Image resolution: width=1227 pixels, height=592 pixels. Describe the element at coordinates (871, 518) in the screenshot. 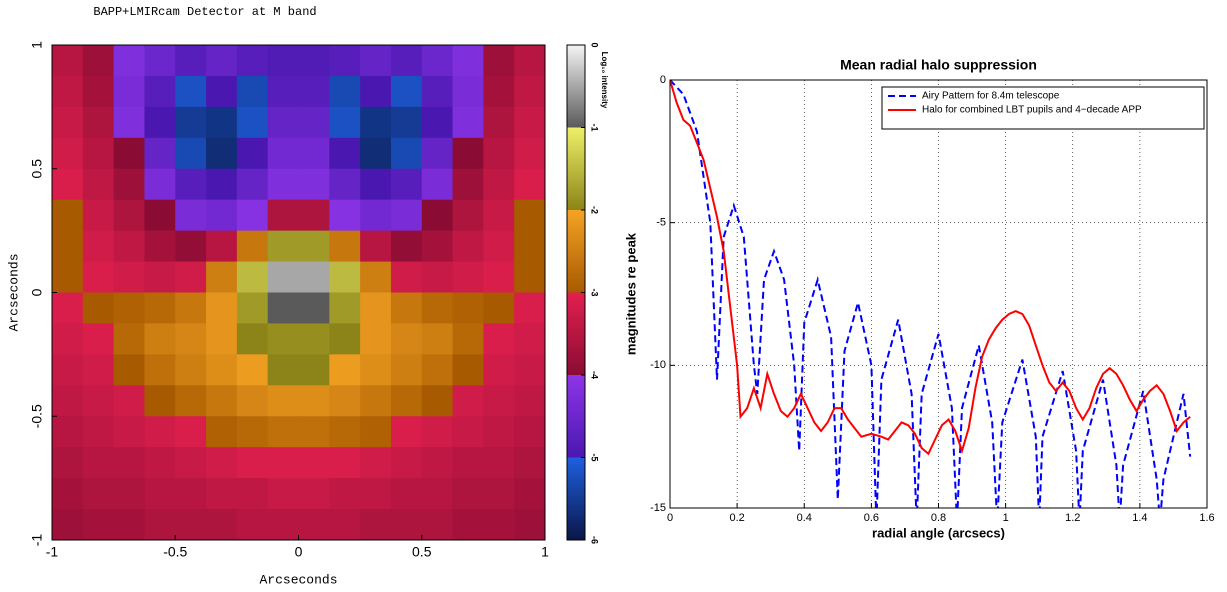

I see `x-tick-label: 0.6` at that location.